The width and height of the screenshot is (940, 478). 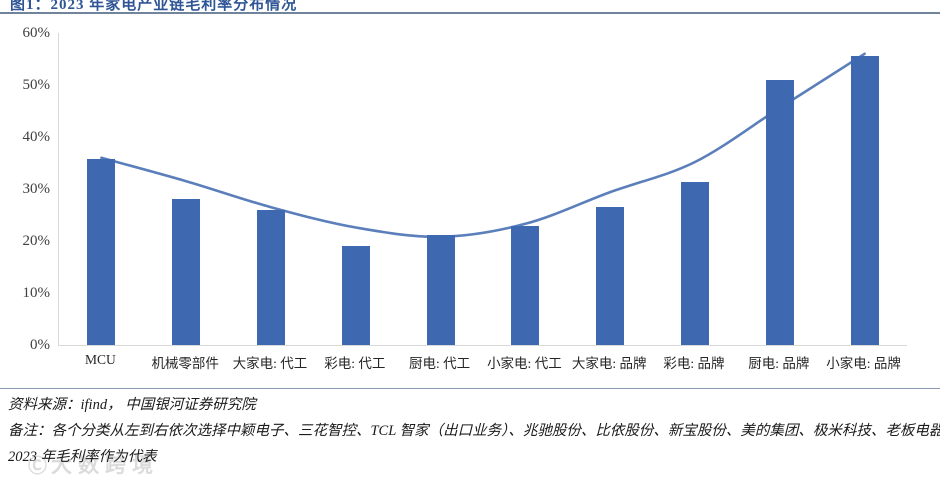 I want to click on x-label-机械零部件: 机械零部件, so click(x=185, y=363).